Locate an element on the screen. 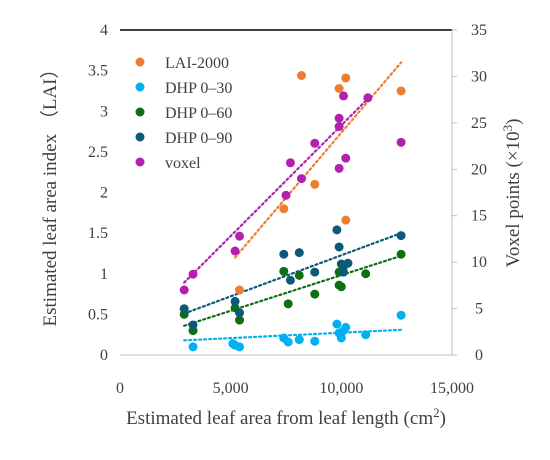 The width and height of the screenshot is (550, 460). y-right-tick-label: 0 is located at coordinates (479, 355).